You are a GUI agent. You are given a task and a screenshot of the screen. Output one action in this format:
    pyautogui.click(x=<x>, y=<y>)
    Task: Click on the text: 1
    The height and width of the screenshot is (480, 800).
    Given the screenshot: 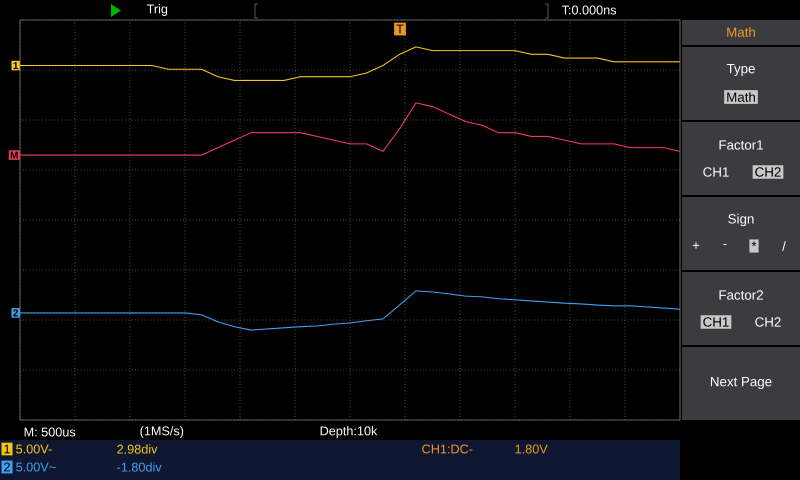 What is the action you would take?
    pyautogui.click(x=7, y=449)
    